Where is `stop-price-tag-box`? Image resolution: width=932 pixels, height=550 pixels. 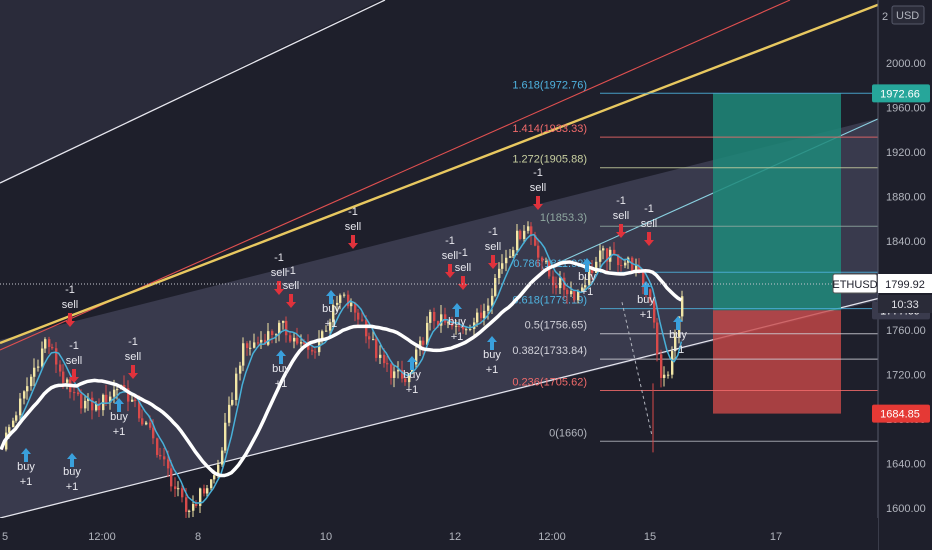
stop-price-tag-box is located at coordinates (901, 413).